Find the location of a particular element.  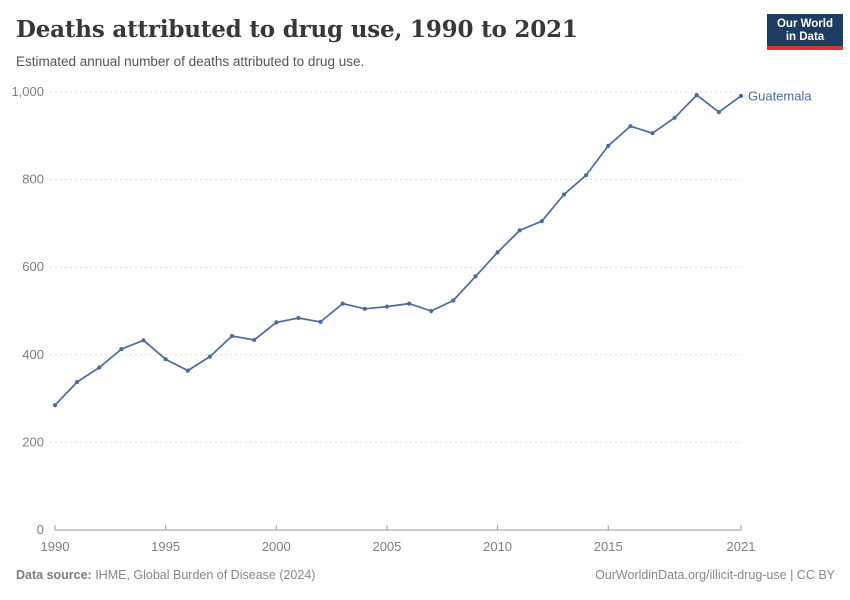

x-axis-tick-label: 2015 is located at coordinates (608, 546).